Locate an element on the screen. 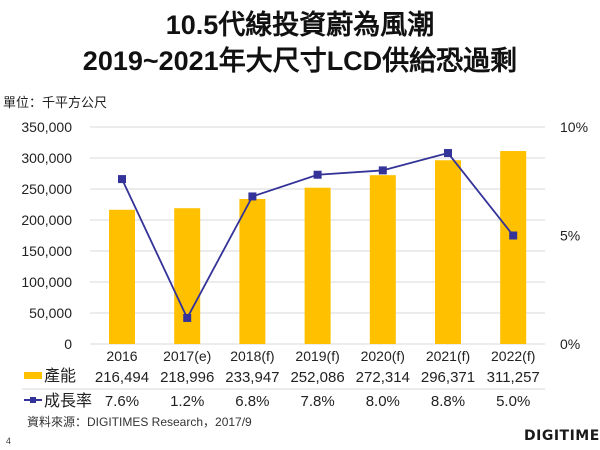 This screenshot has height=450, width=600. capacity-value: 216,494 is located at coordinates (122, 377).